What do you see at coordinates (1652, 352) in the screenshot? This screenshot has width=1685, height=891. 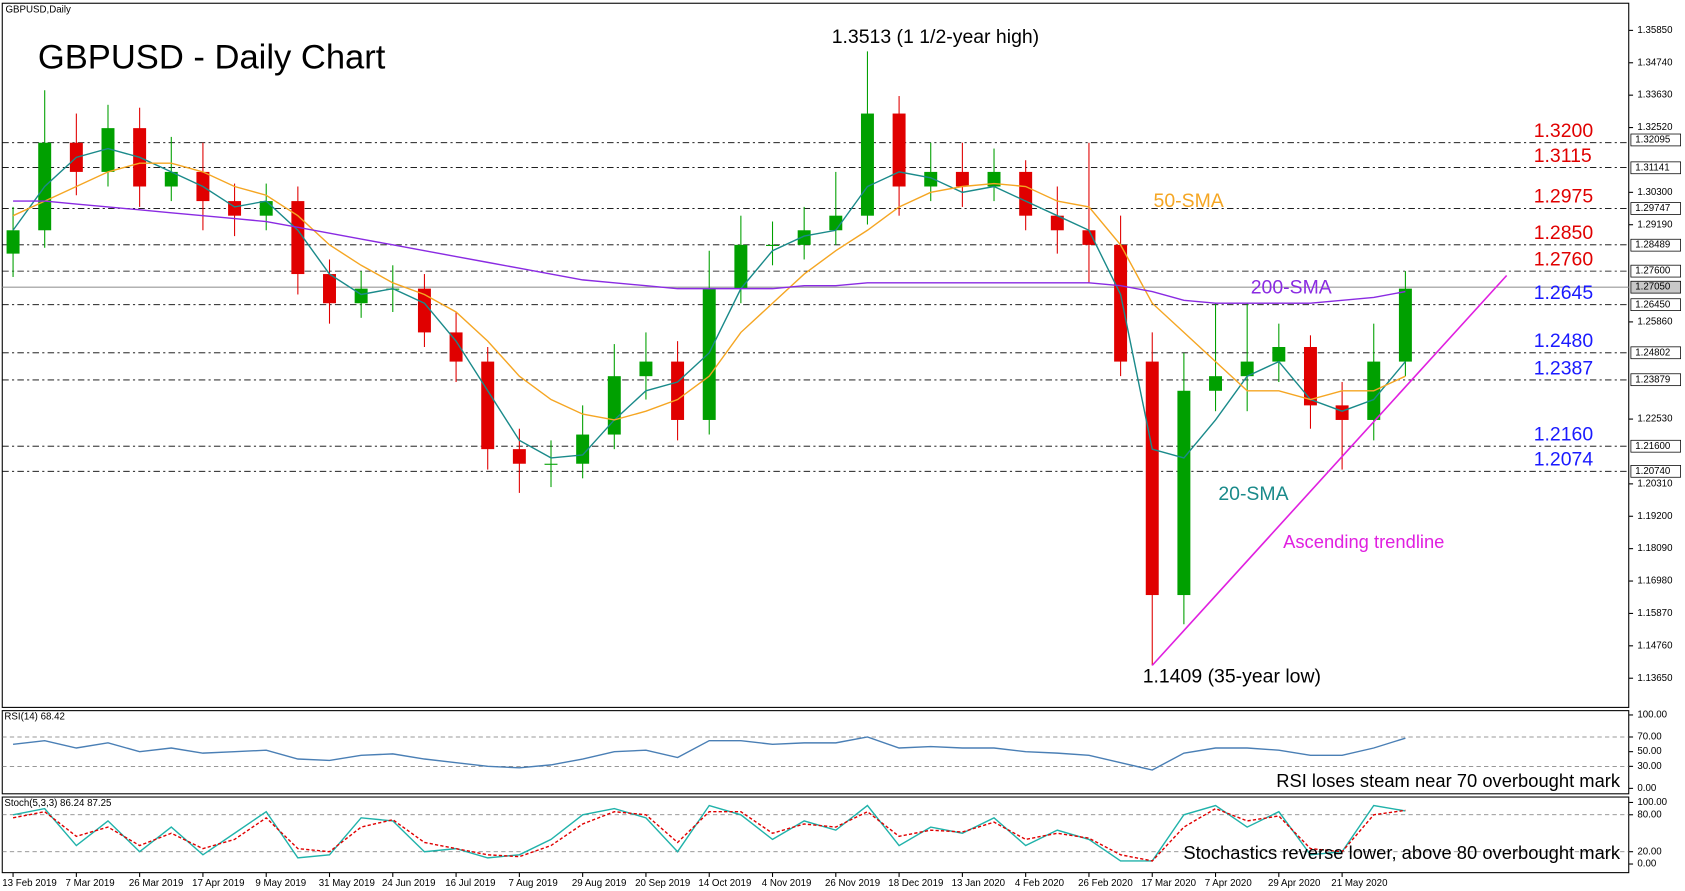 I see `price-box-label: 1.24802` at bounding box center [1652, 352].